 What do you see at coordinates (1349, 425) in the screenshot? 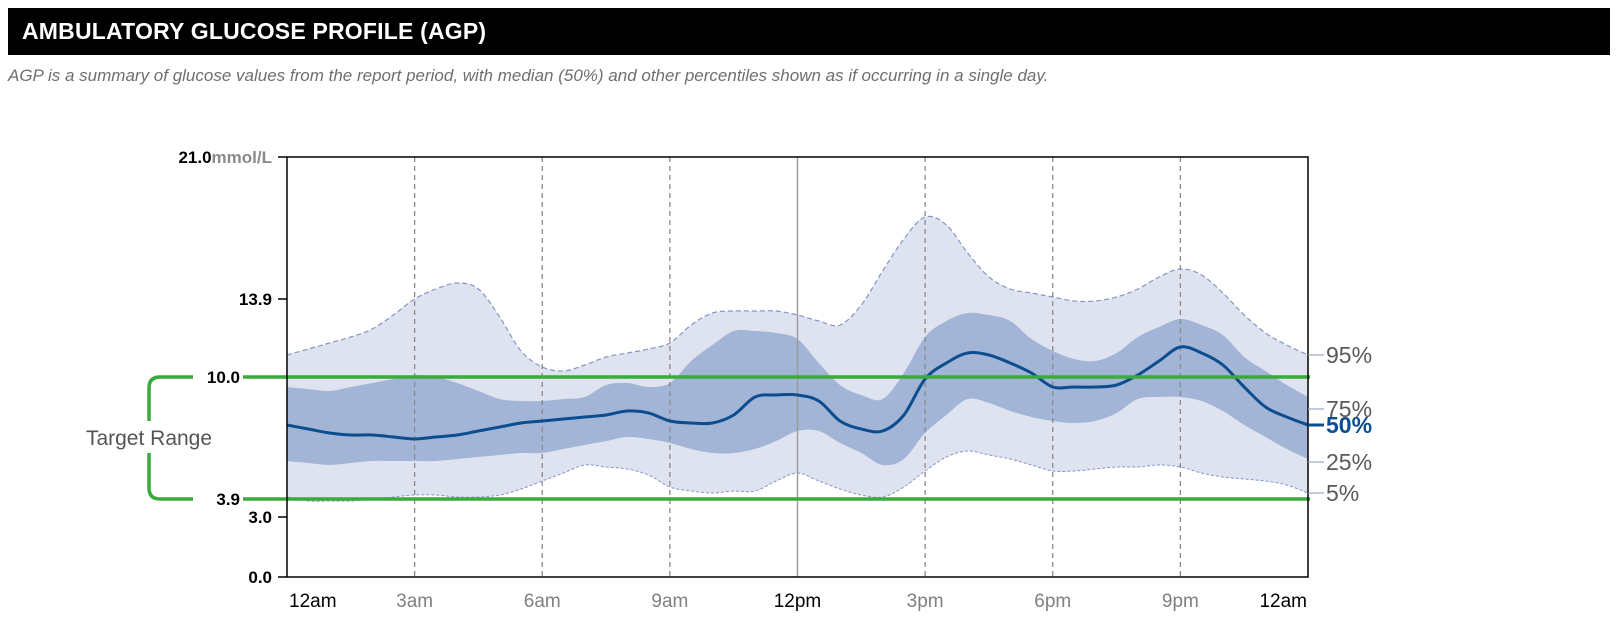
I see `percentile-label-p50: 50%` at bounding box center [1349, 425].